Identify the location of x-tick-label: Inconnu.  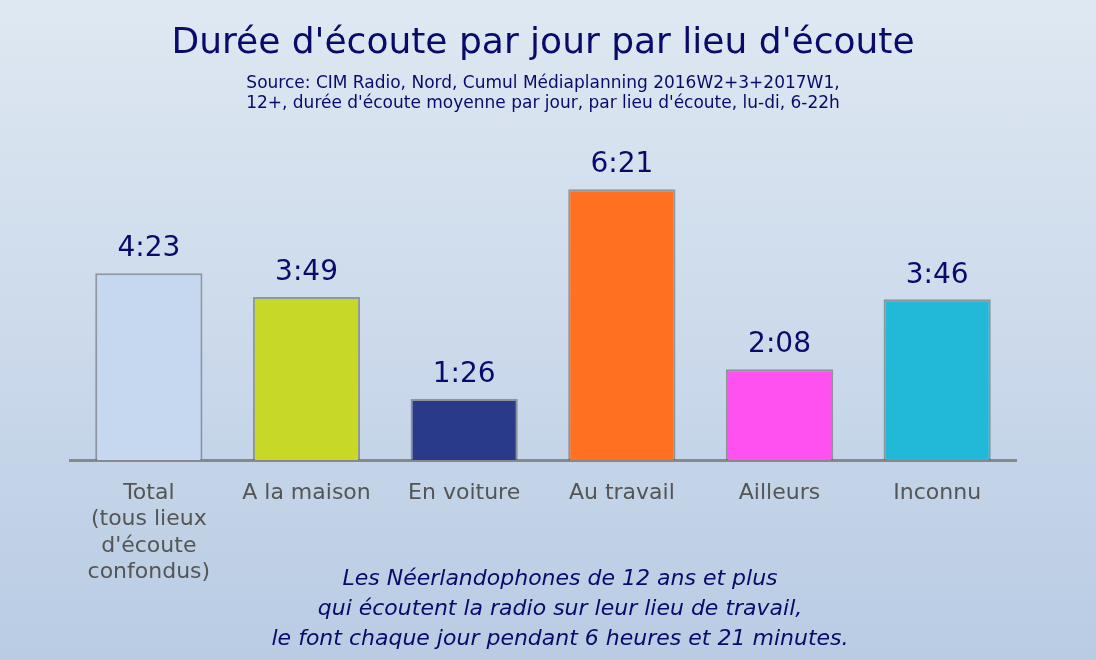
(937, 491).